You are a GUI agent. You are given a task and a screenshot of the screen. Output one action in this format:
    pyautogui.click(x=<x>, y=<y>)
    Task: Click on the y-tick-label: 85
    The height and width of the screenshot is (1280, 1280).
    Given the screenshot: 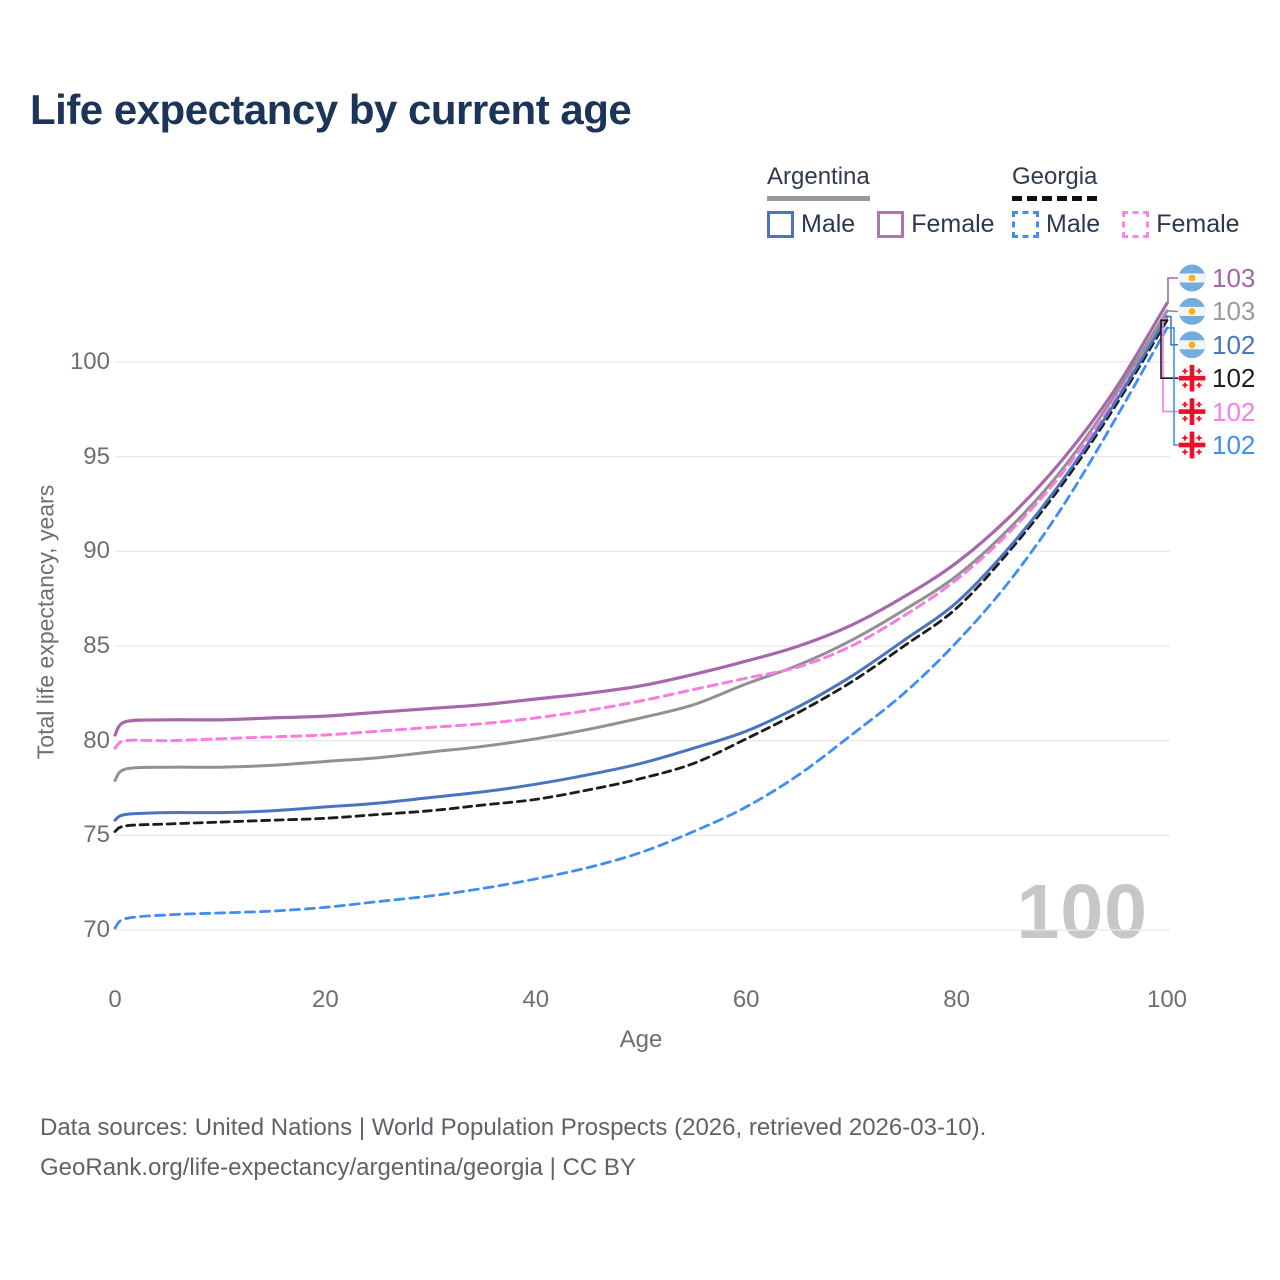 What is the action you would take?
    pyautogui.click(x=96, y=645)
    